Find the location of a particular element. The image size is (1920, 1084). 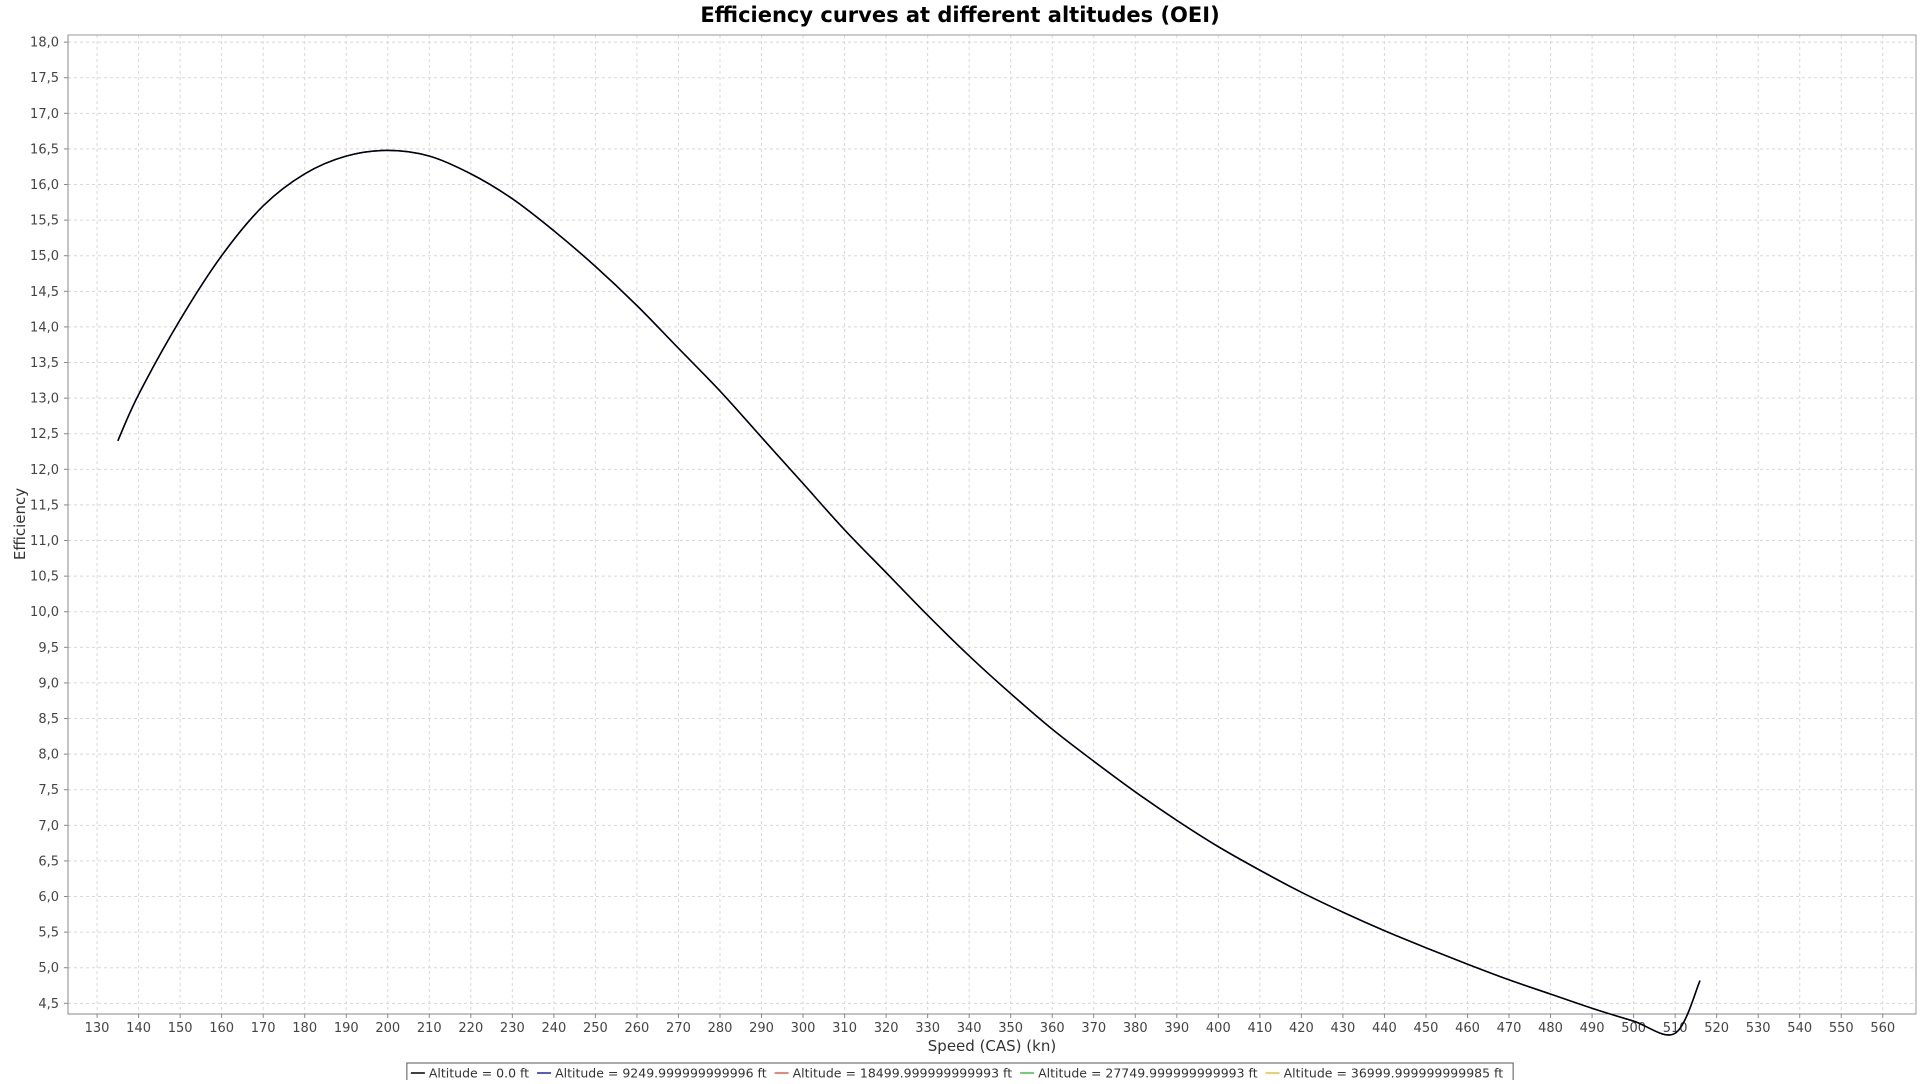

y-tick-label: 17,5 is located at coordinates (44, 78).